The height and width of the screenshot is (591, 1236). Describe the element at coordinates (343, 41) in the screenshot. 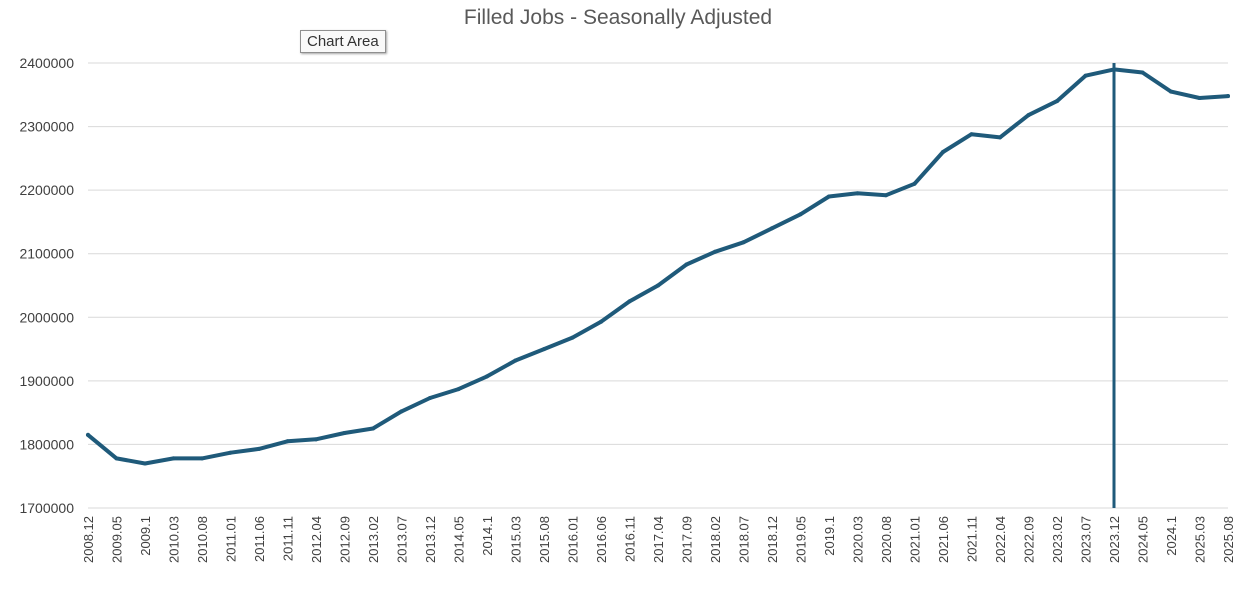

I see `chart-area-tooltip: Chart Area` at that location.